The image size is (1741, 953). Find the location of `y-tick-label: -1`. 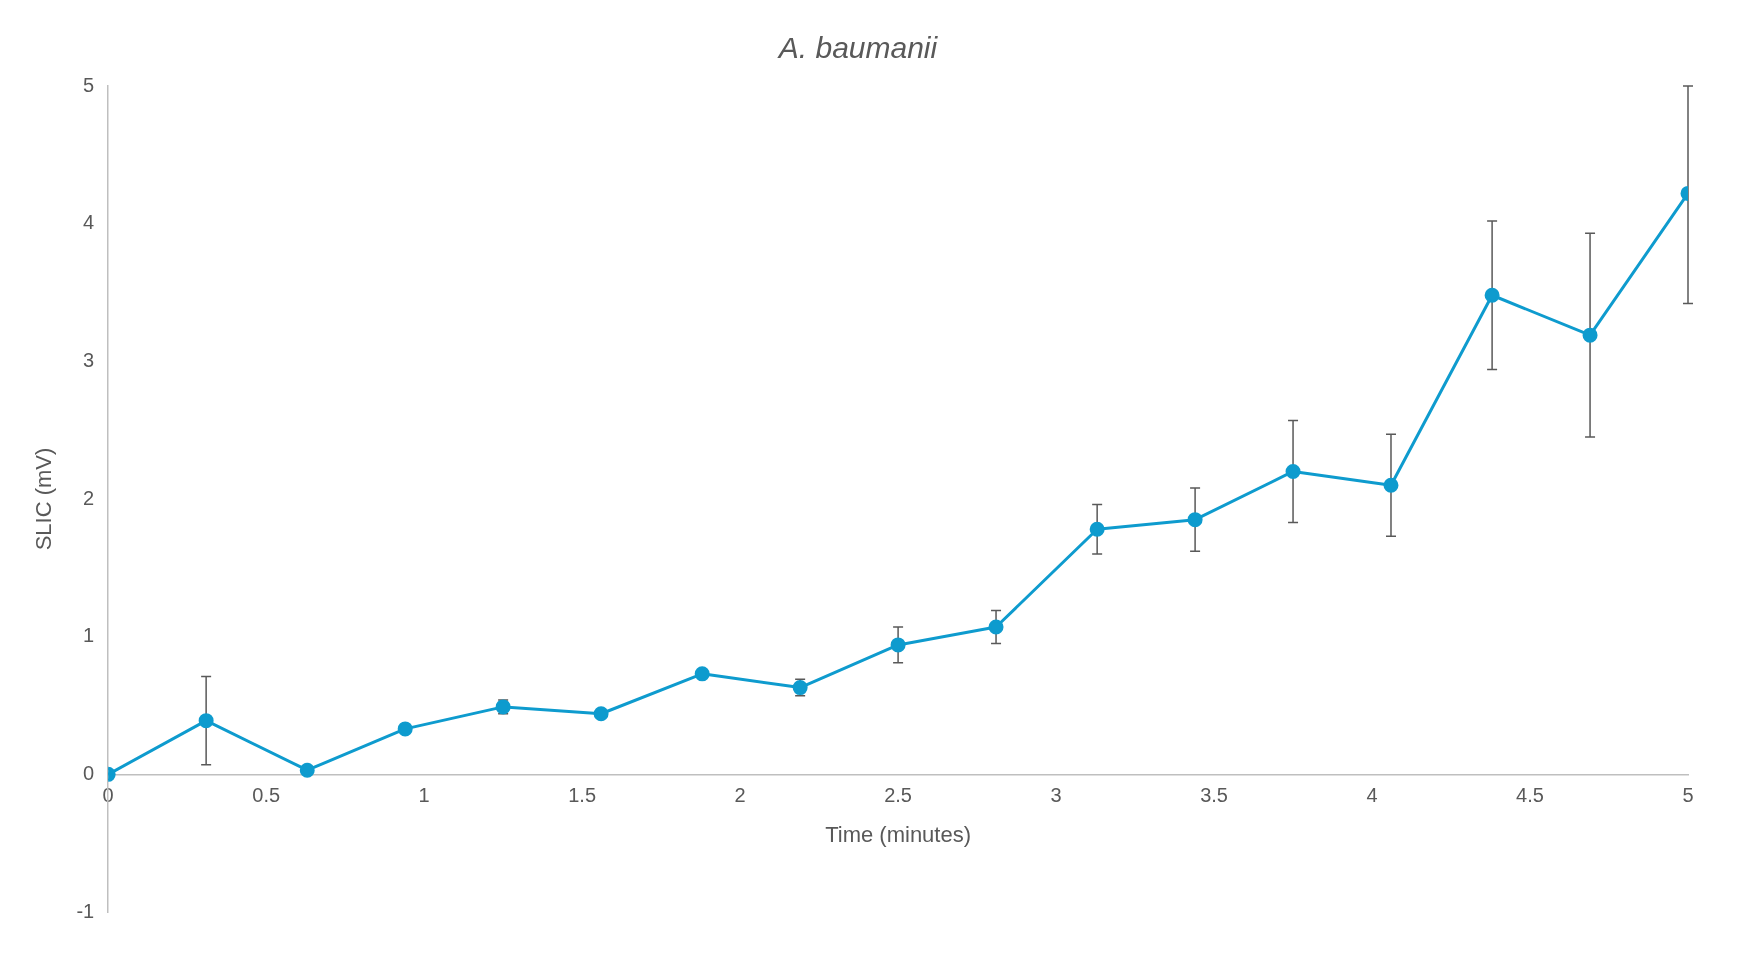

y-tick-label: -1 is located at coordinates (85, 910).